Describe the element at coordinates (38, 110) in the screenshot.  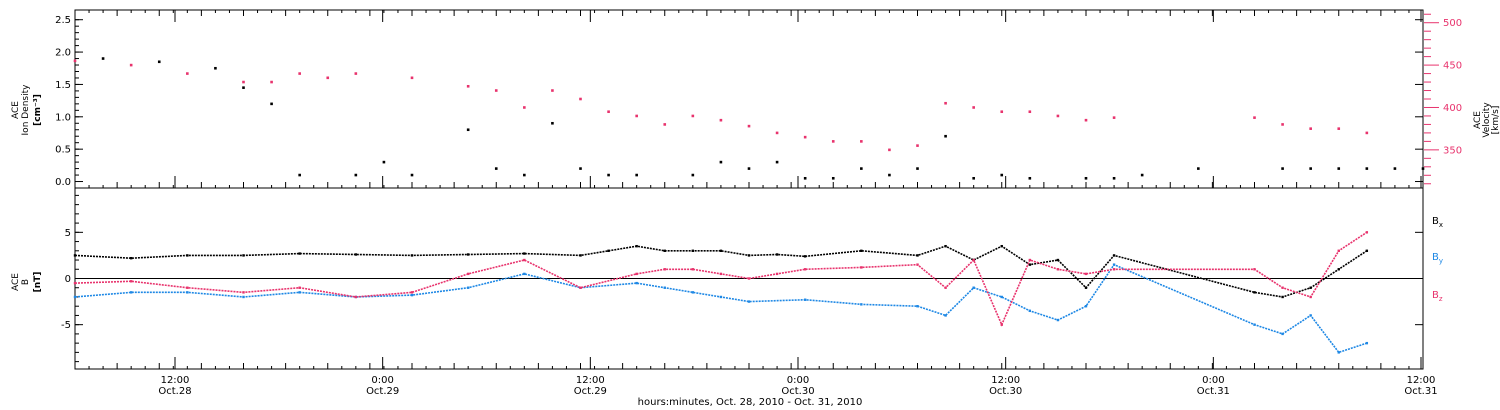
I see `density-ylabel-unit: [cm⁻³]` at that location.